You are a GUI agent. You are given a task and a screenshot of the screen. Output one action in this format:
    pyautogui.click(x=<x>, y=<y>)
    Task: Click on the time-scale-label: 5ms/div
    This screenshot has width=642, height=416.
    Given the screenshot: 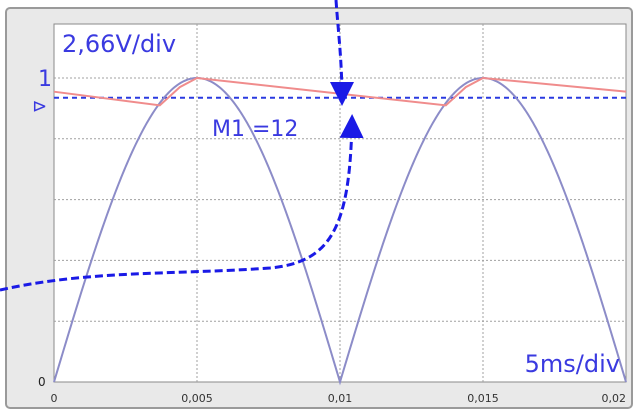 What is the action you would take?
    pyautogui.click(x=572, y=364)
    